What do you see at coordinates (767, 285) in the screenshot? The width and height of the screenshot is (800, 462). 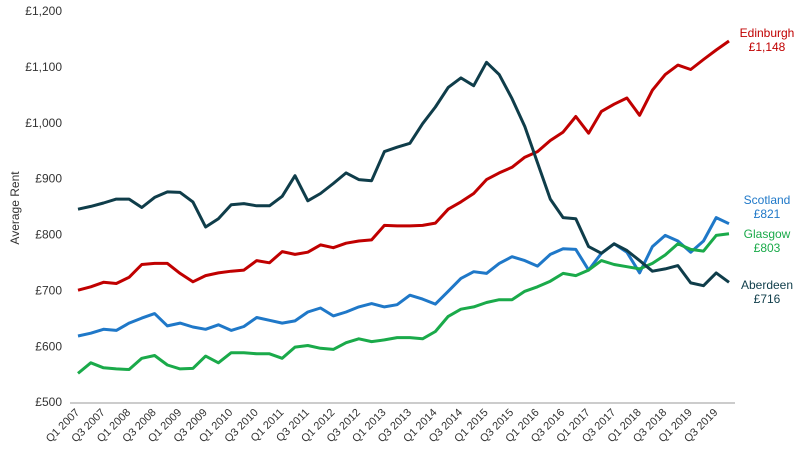 I see `series-label: Aberdeen` at bounding box center [767, 285].